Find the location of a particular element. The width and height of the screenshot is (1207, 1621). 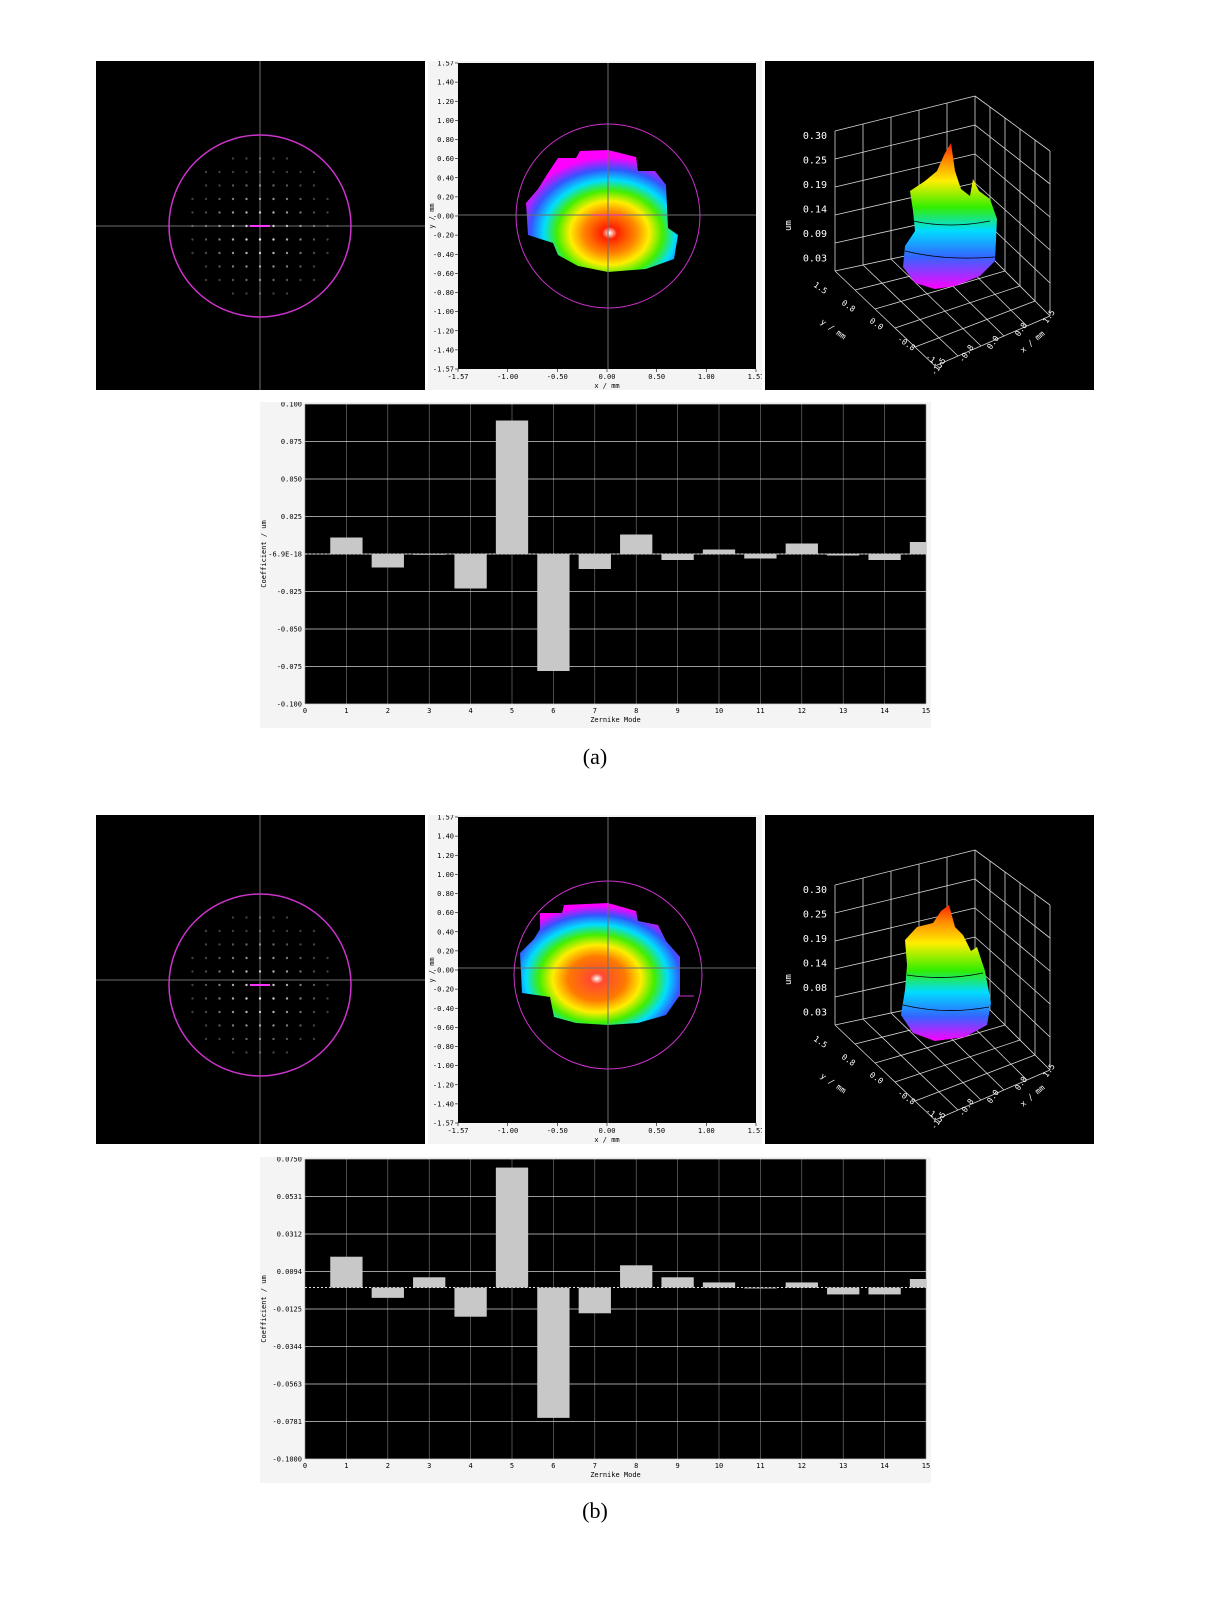

y-tick-label: 1.20 is located at coordinates (445, 856).